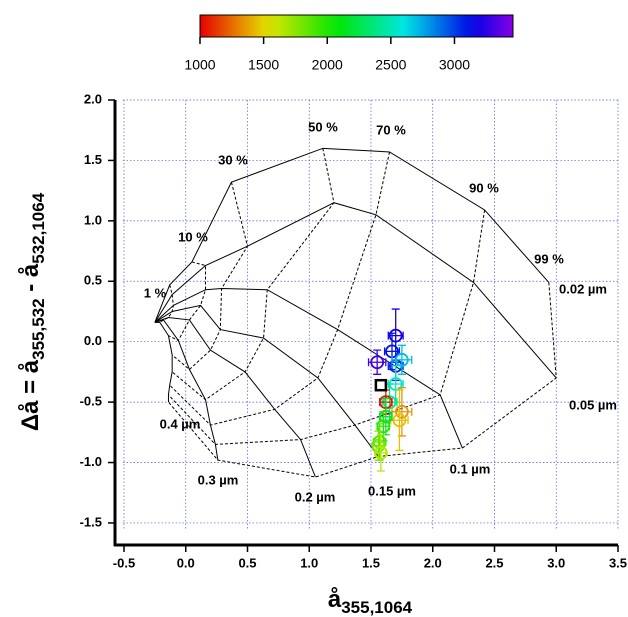 The image size is (628, 617). I want to click on radius-label: 0.1 µm, so click(470, 468).